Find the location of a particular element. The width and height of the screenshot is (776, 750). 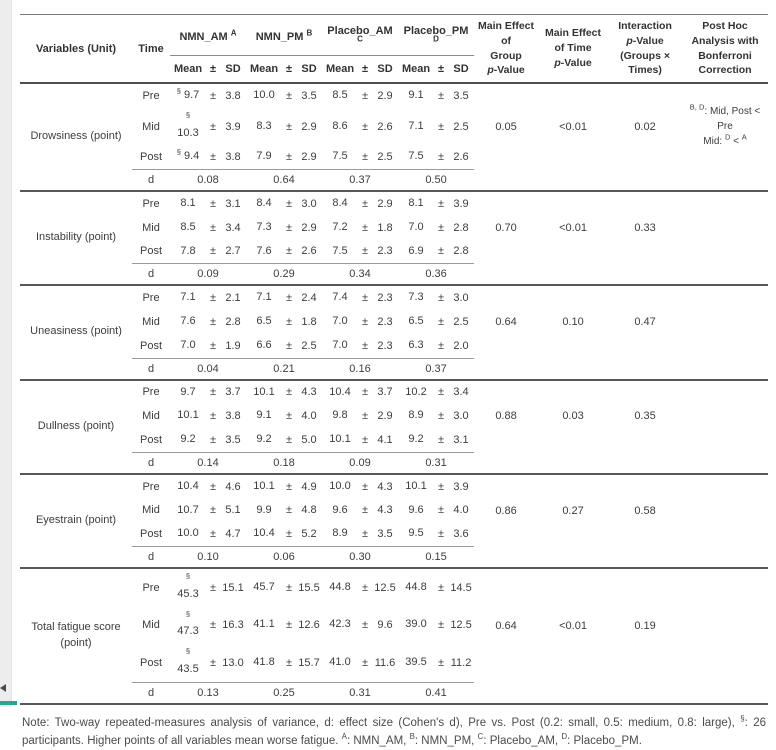

mean-cell: 7.0 is located at coordinates (188, 346).